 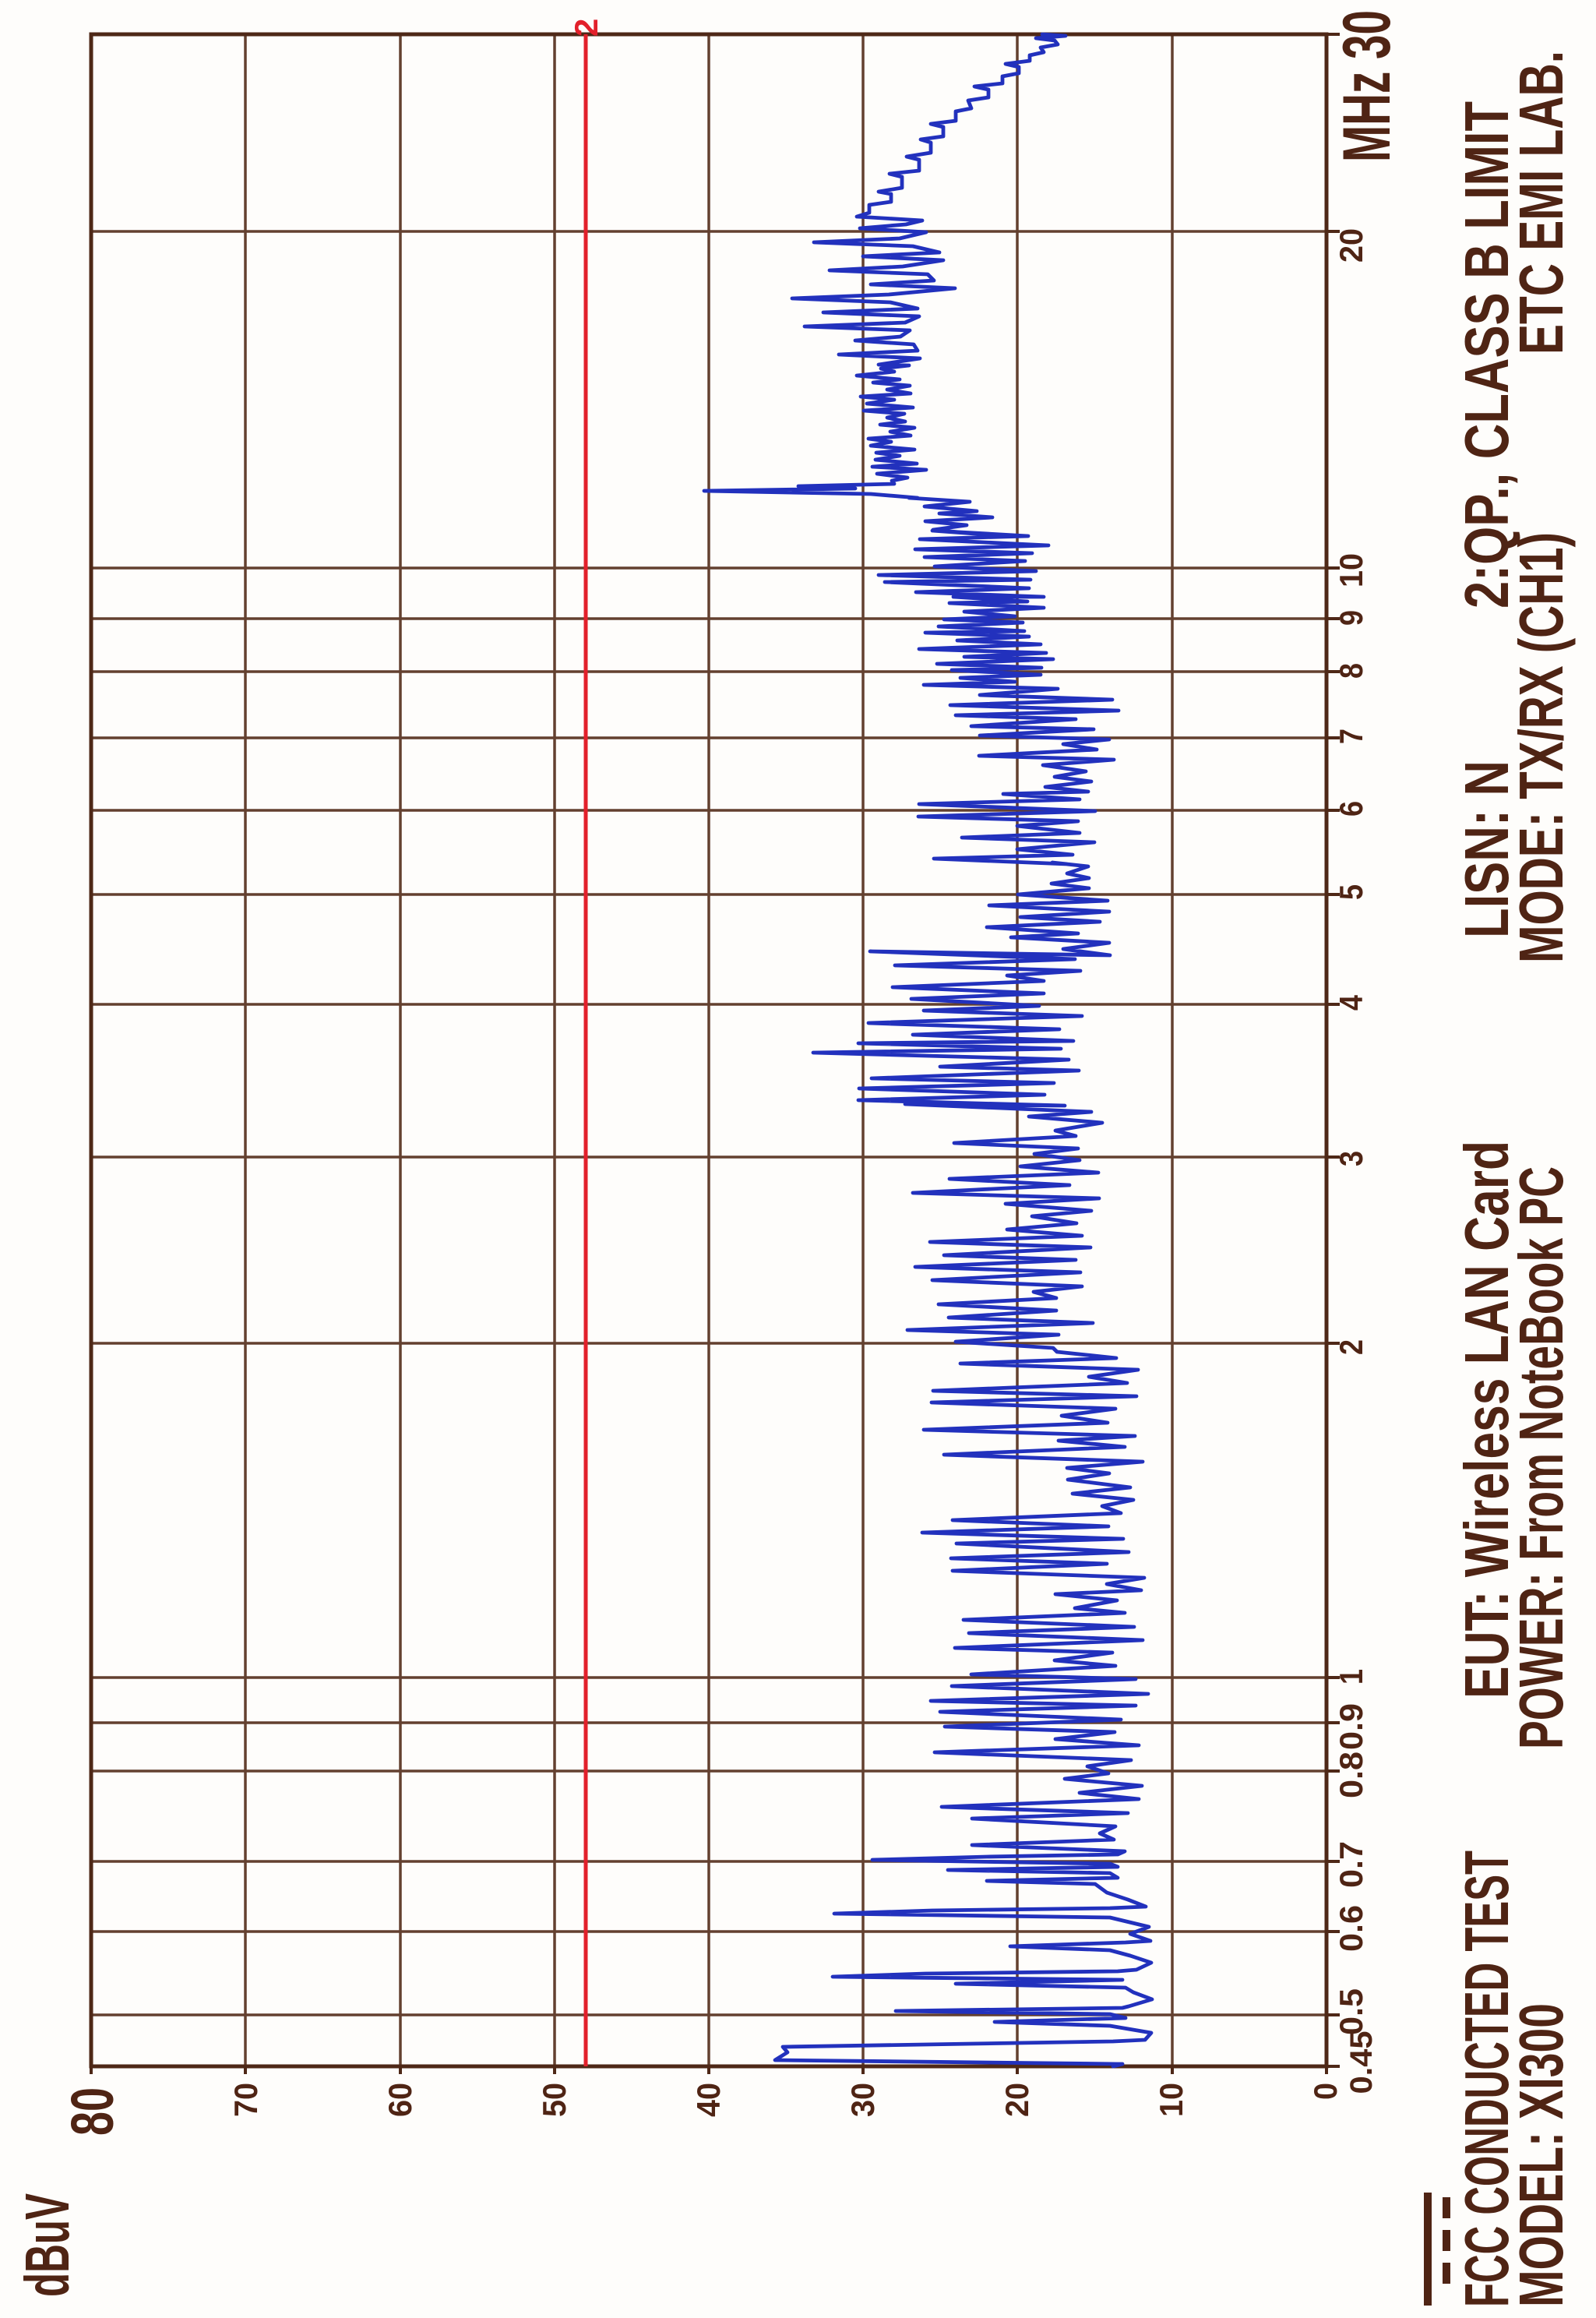 What do you see at coordinates (1351, 1775) in the screenshot?
I see `svg-text: 0.8` at bounding box center [1351, 1775].